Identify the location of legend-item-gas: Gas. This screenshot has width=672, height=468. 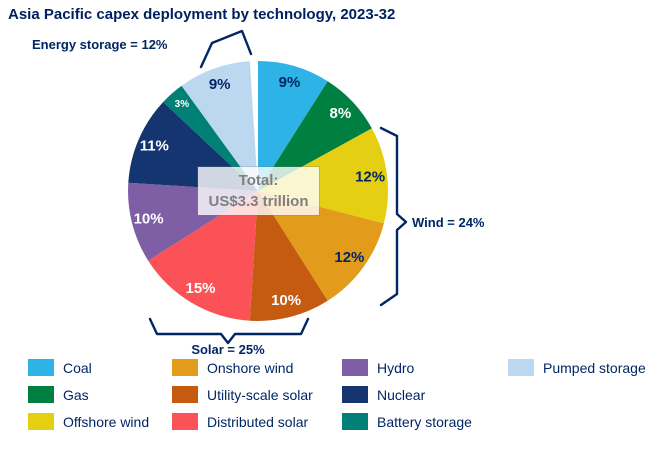
(100, 394).